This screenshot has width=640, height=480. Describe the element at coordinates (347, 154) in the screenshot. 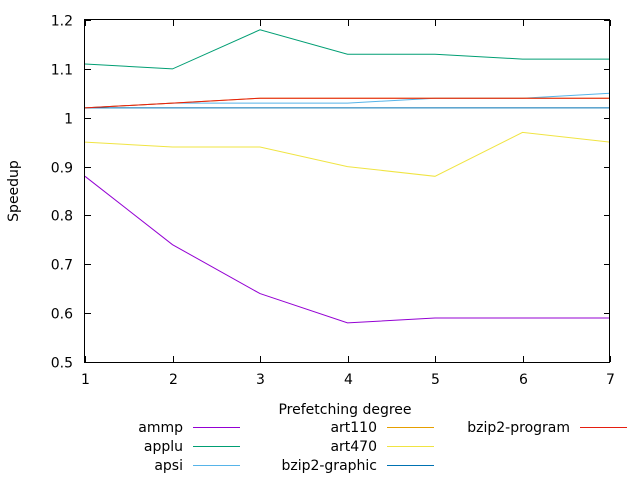

I see `series-line-art470` at that location.